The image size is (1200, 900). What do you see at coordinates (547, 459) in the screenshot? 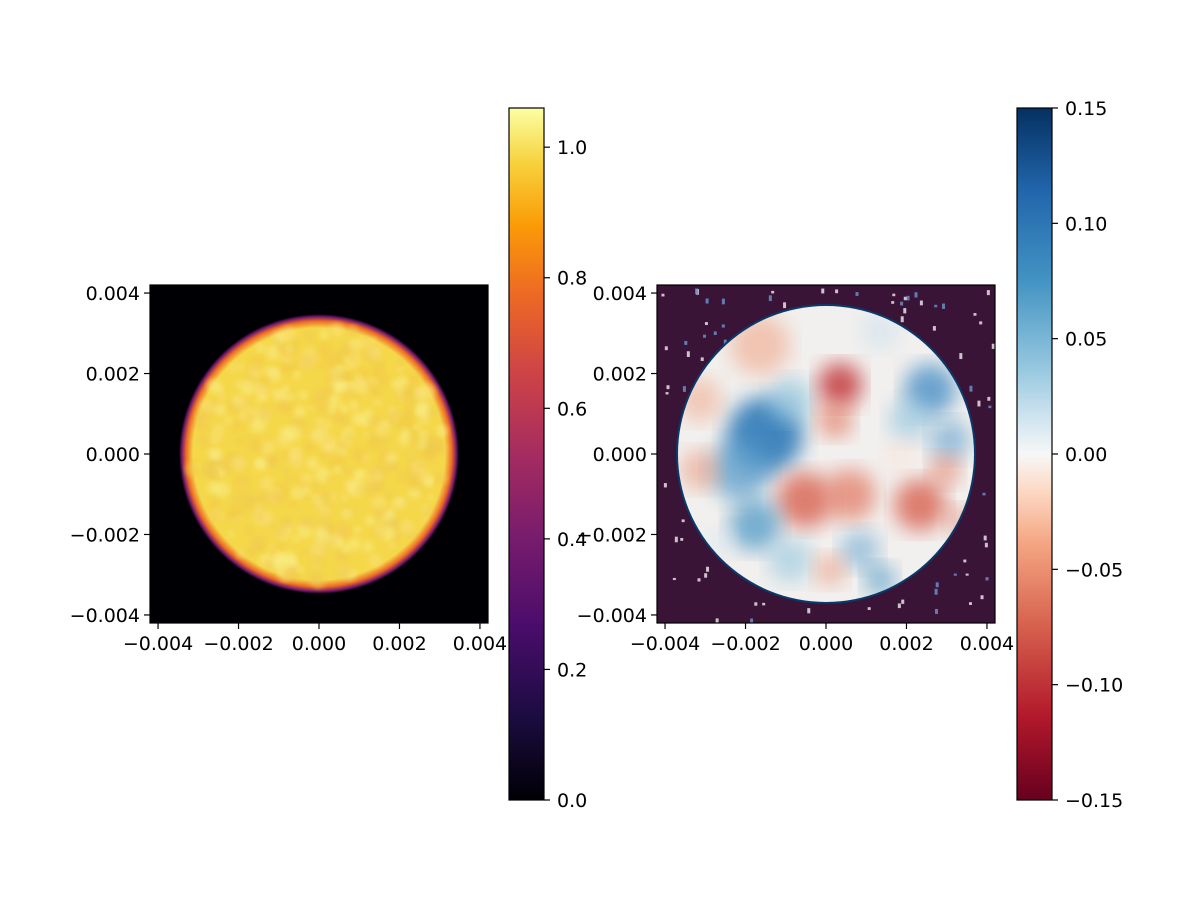
I see `intensity-colorbar: 0.0 0.2 0.4 0.6 0.8 1.0` at bounding box center [547, 459].